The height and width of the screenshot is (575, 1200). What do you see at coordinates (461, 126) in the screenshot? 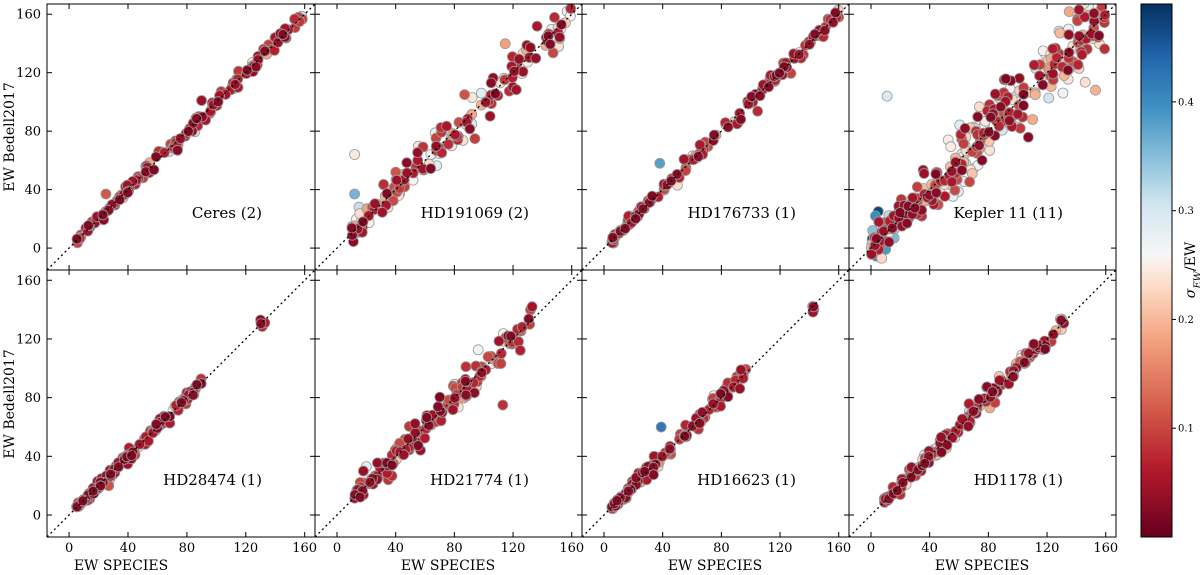
I see `panel-points` at bounding box center [461, 126].